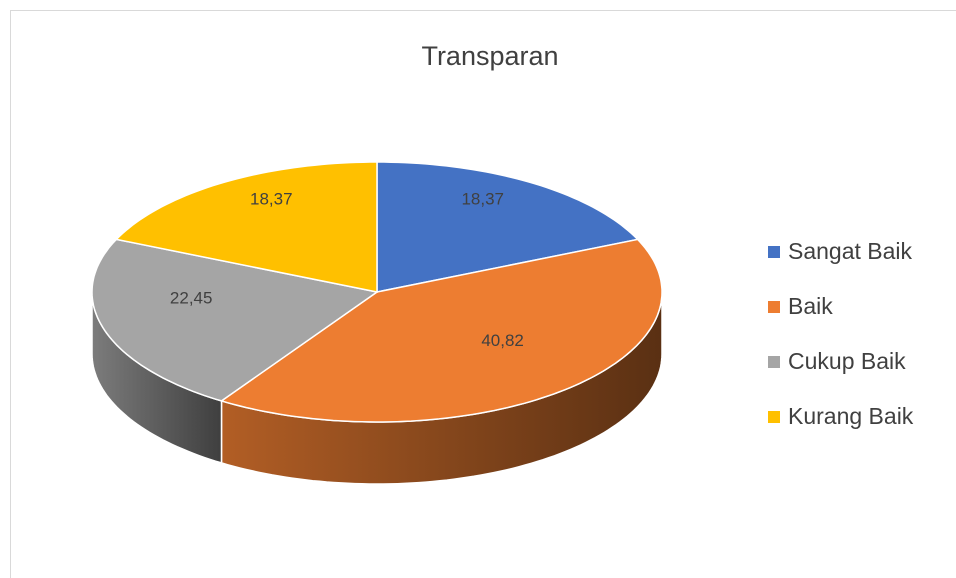  I want to click on legend-label: Sangat Baik, so click(850, 251).